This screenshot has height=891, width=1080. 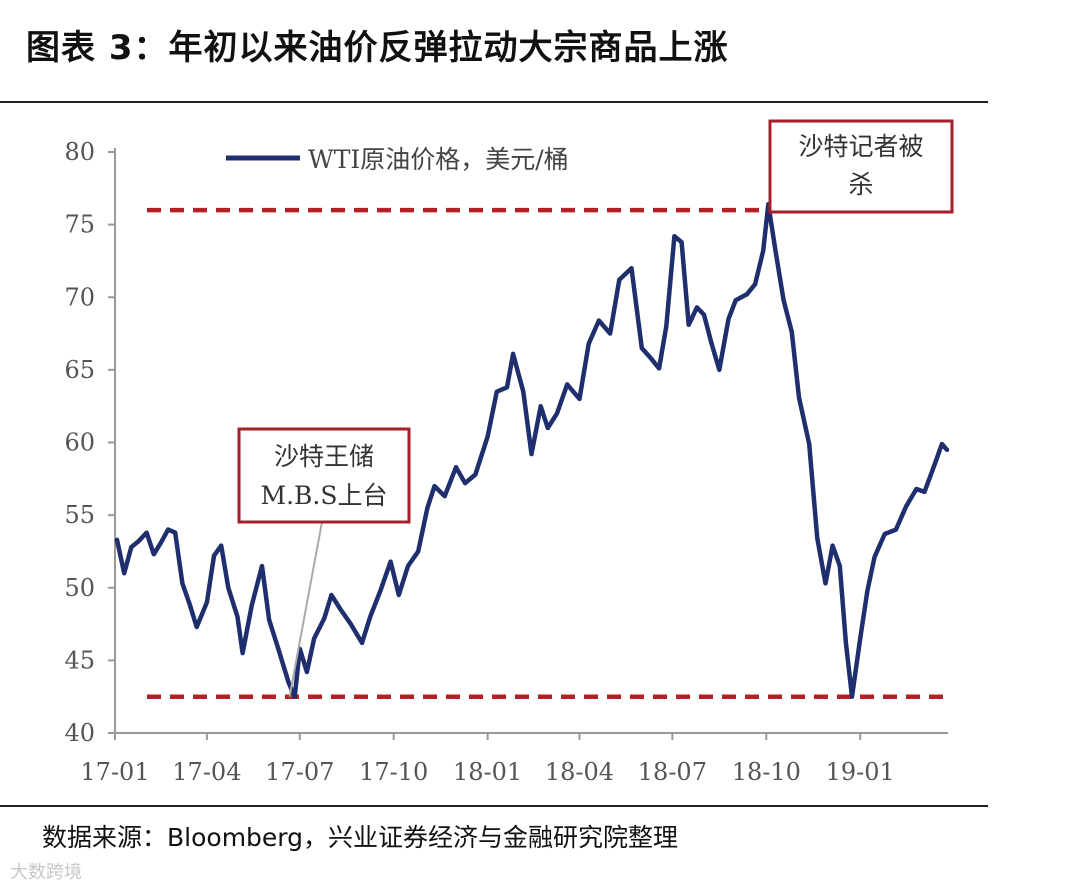 I want to click on y-tick-label: 65, so click(x=79, y=370).